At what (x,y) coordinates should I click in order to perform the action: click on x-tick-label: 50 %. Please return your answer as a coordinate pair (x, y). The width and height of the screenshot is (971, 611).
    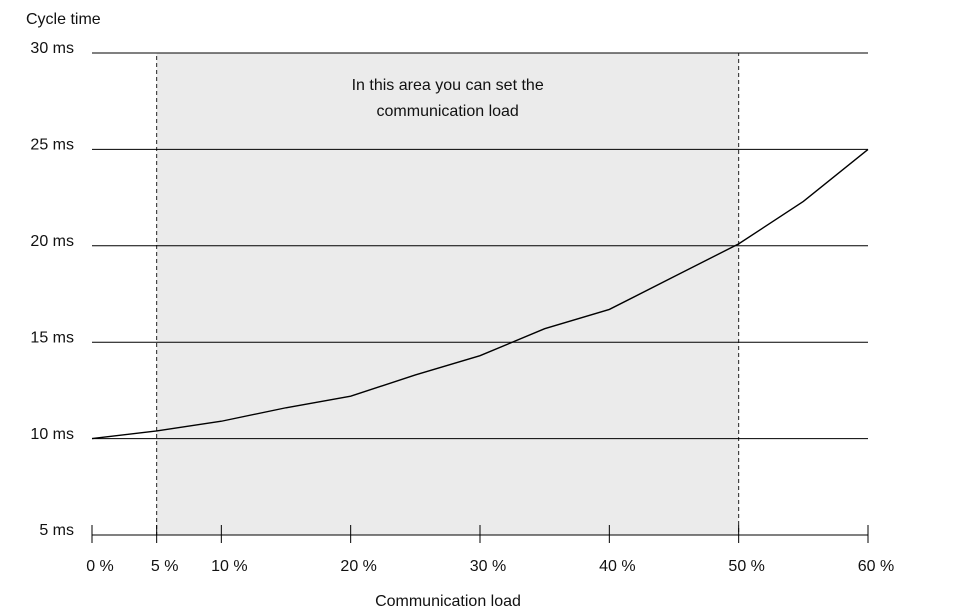
    Looking at the image, I should click on (746, 566).